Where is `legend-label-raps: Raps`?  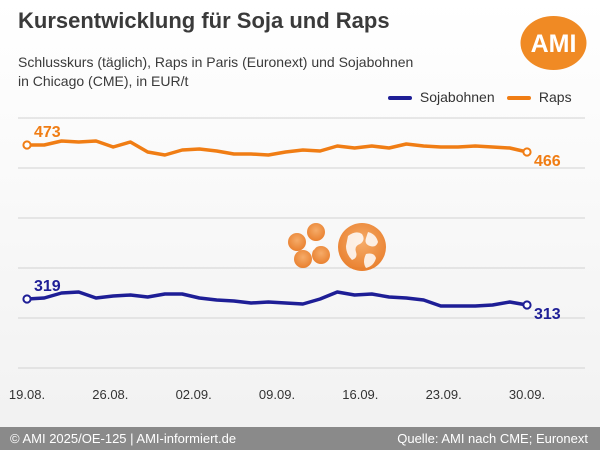
legend-label-raps: Raps is located at coordinates (555, 97).